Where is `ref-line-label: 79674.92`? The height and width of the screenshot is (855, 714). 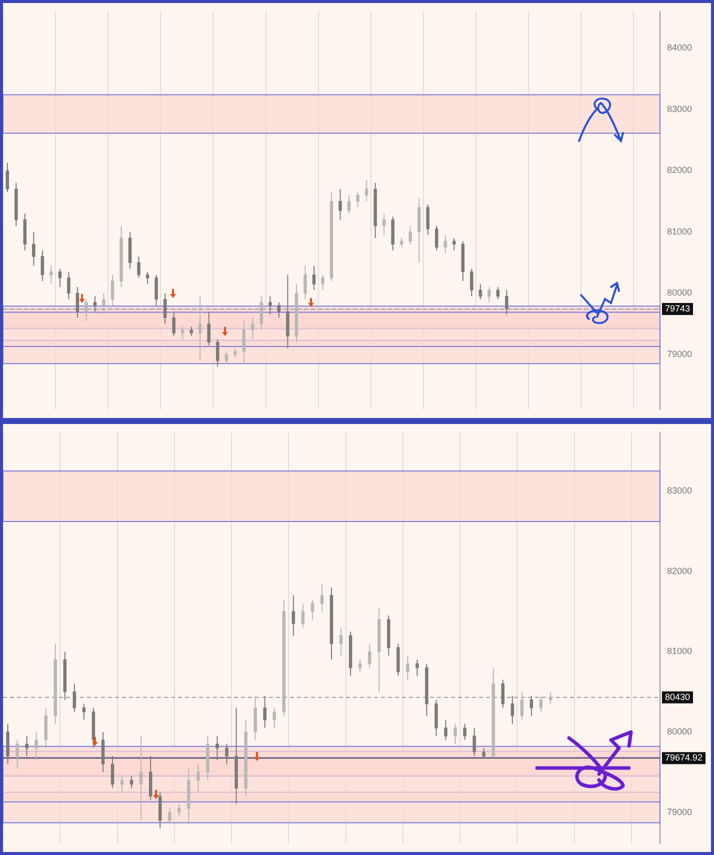 ref-line-label: 79674.92 is located at coordinates (683, 757).